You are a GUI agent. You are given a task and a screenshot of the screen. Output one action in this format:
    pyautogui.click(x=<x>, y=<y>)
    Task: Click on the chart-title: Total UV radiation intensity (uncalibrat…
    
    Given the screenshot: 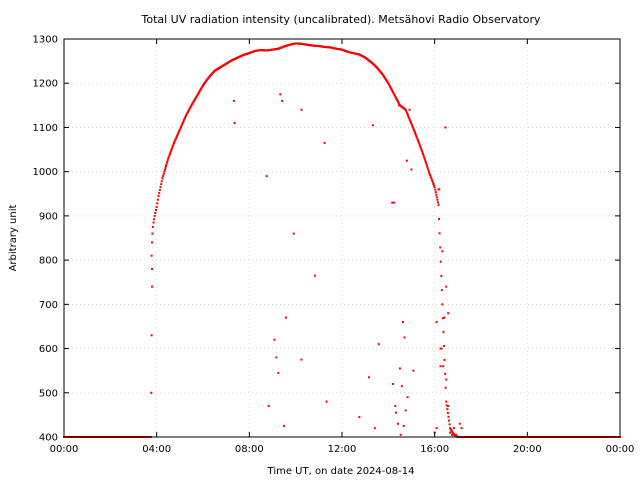 What is the action you would take?
    pyautogui.click(x=341, y=19)
    